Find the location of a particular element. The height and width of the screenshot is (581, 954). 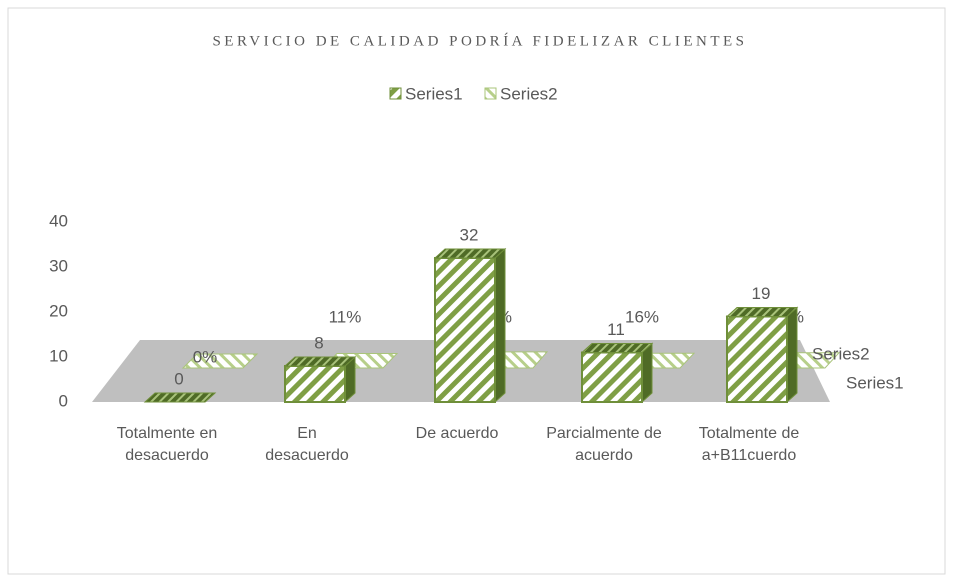

y-tick-label: 40 is located at coordinates (58, 220).